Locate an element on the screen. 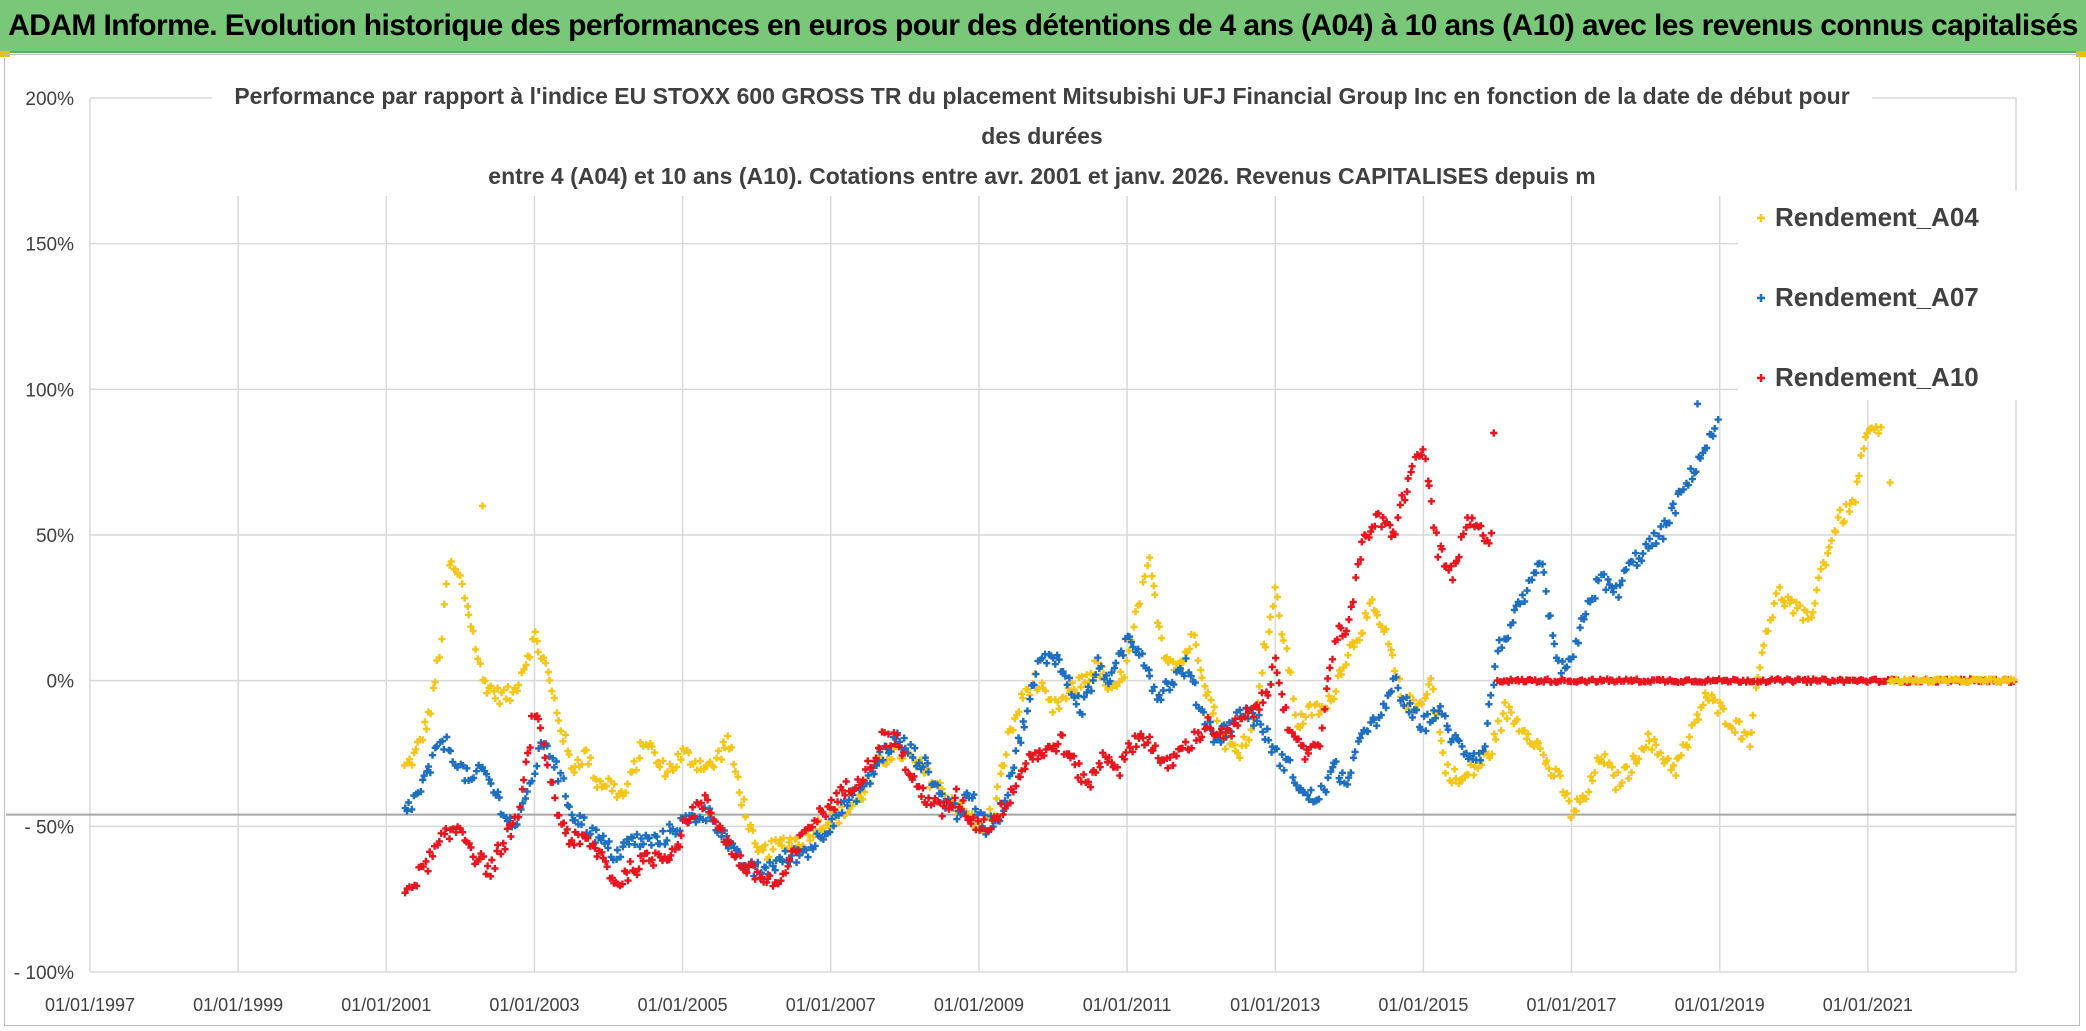 The image size is (2086, 1031). legend-marker is located at coordinates (1761, 218).